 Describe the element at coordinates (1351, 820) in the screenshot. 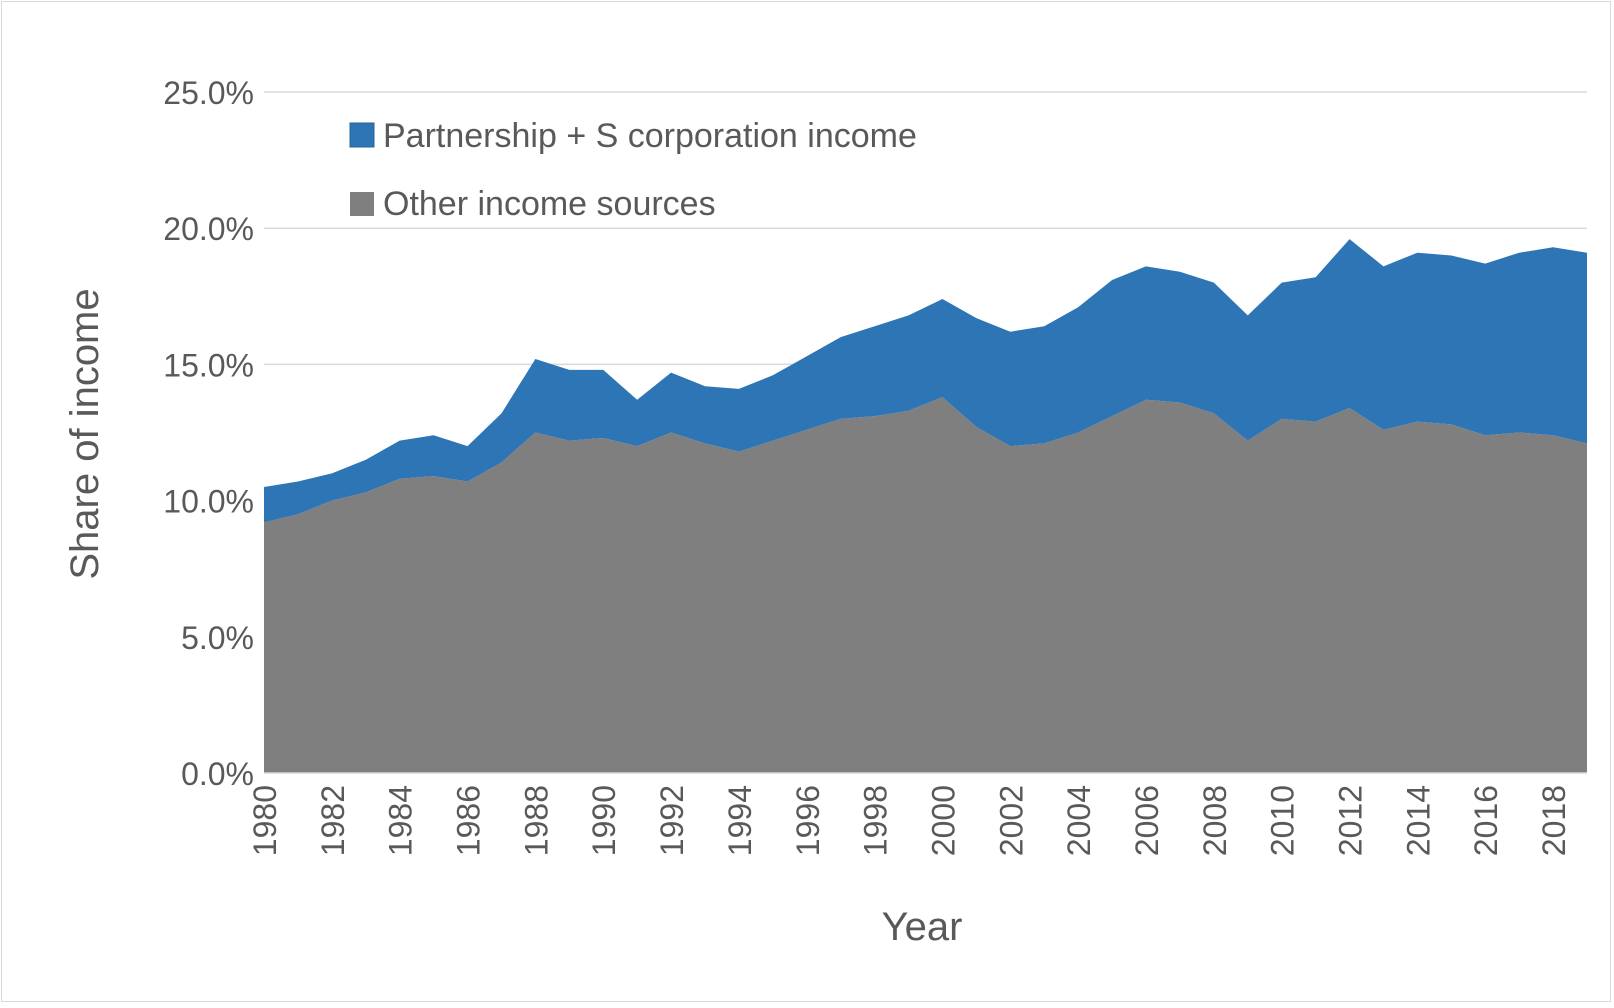

I see `x-tick-label: 2012` at that location.